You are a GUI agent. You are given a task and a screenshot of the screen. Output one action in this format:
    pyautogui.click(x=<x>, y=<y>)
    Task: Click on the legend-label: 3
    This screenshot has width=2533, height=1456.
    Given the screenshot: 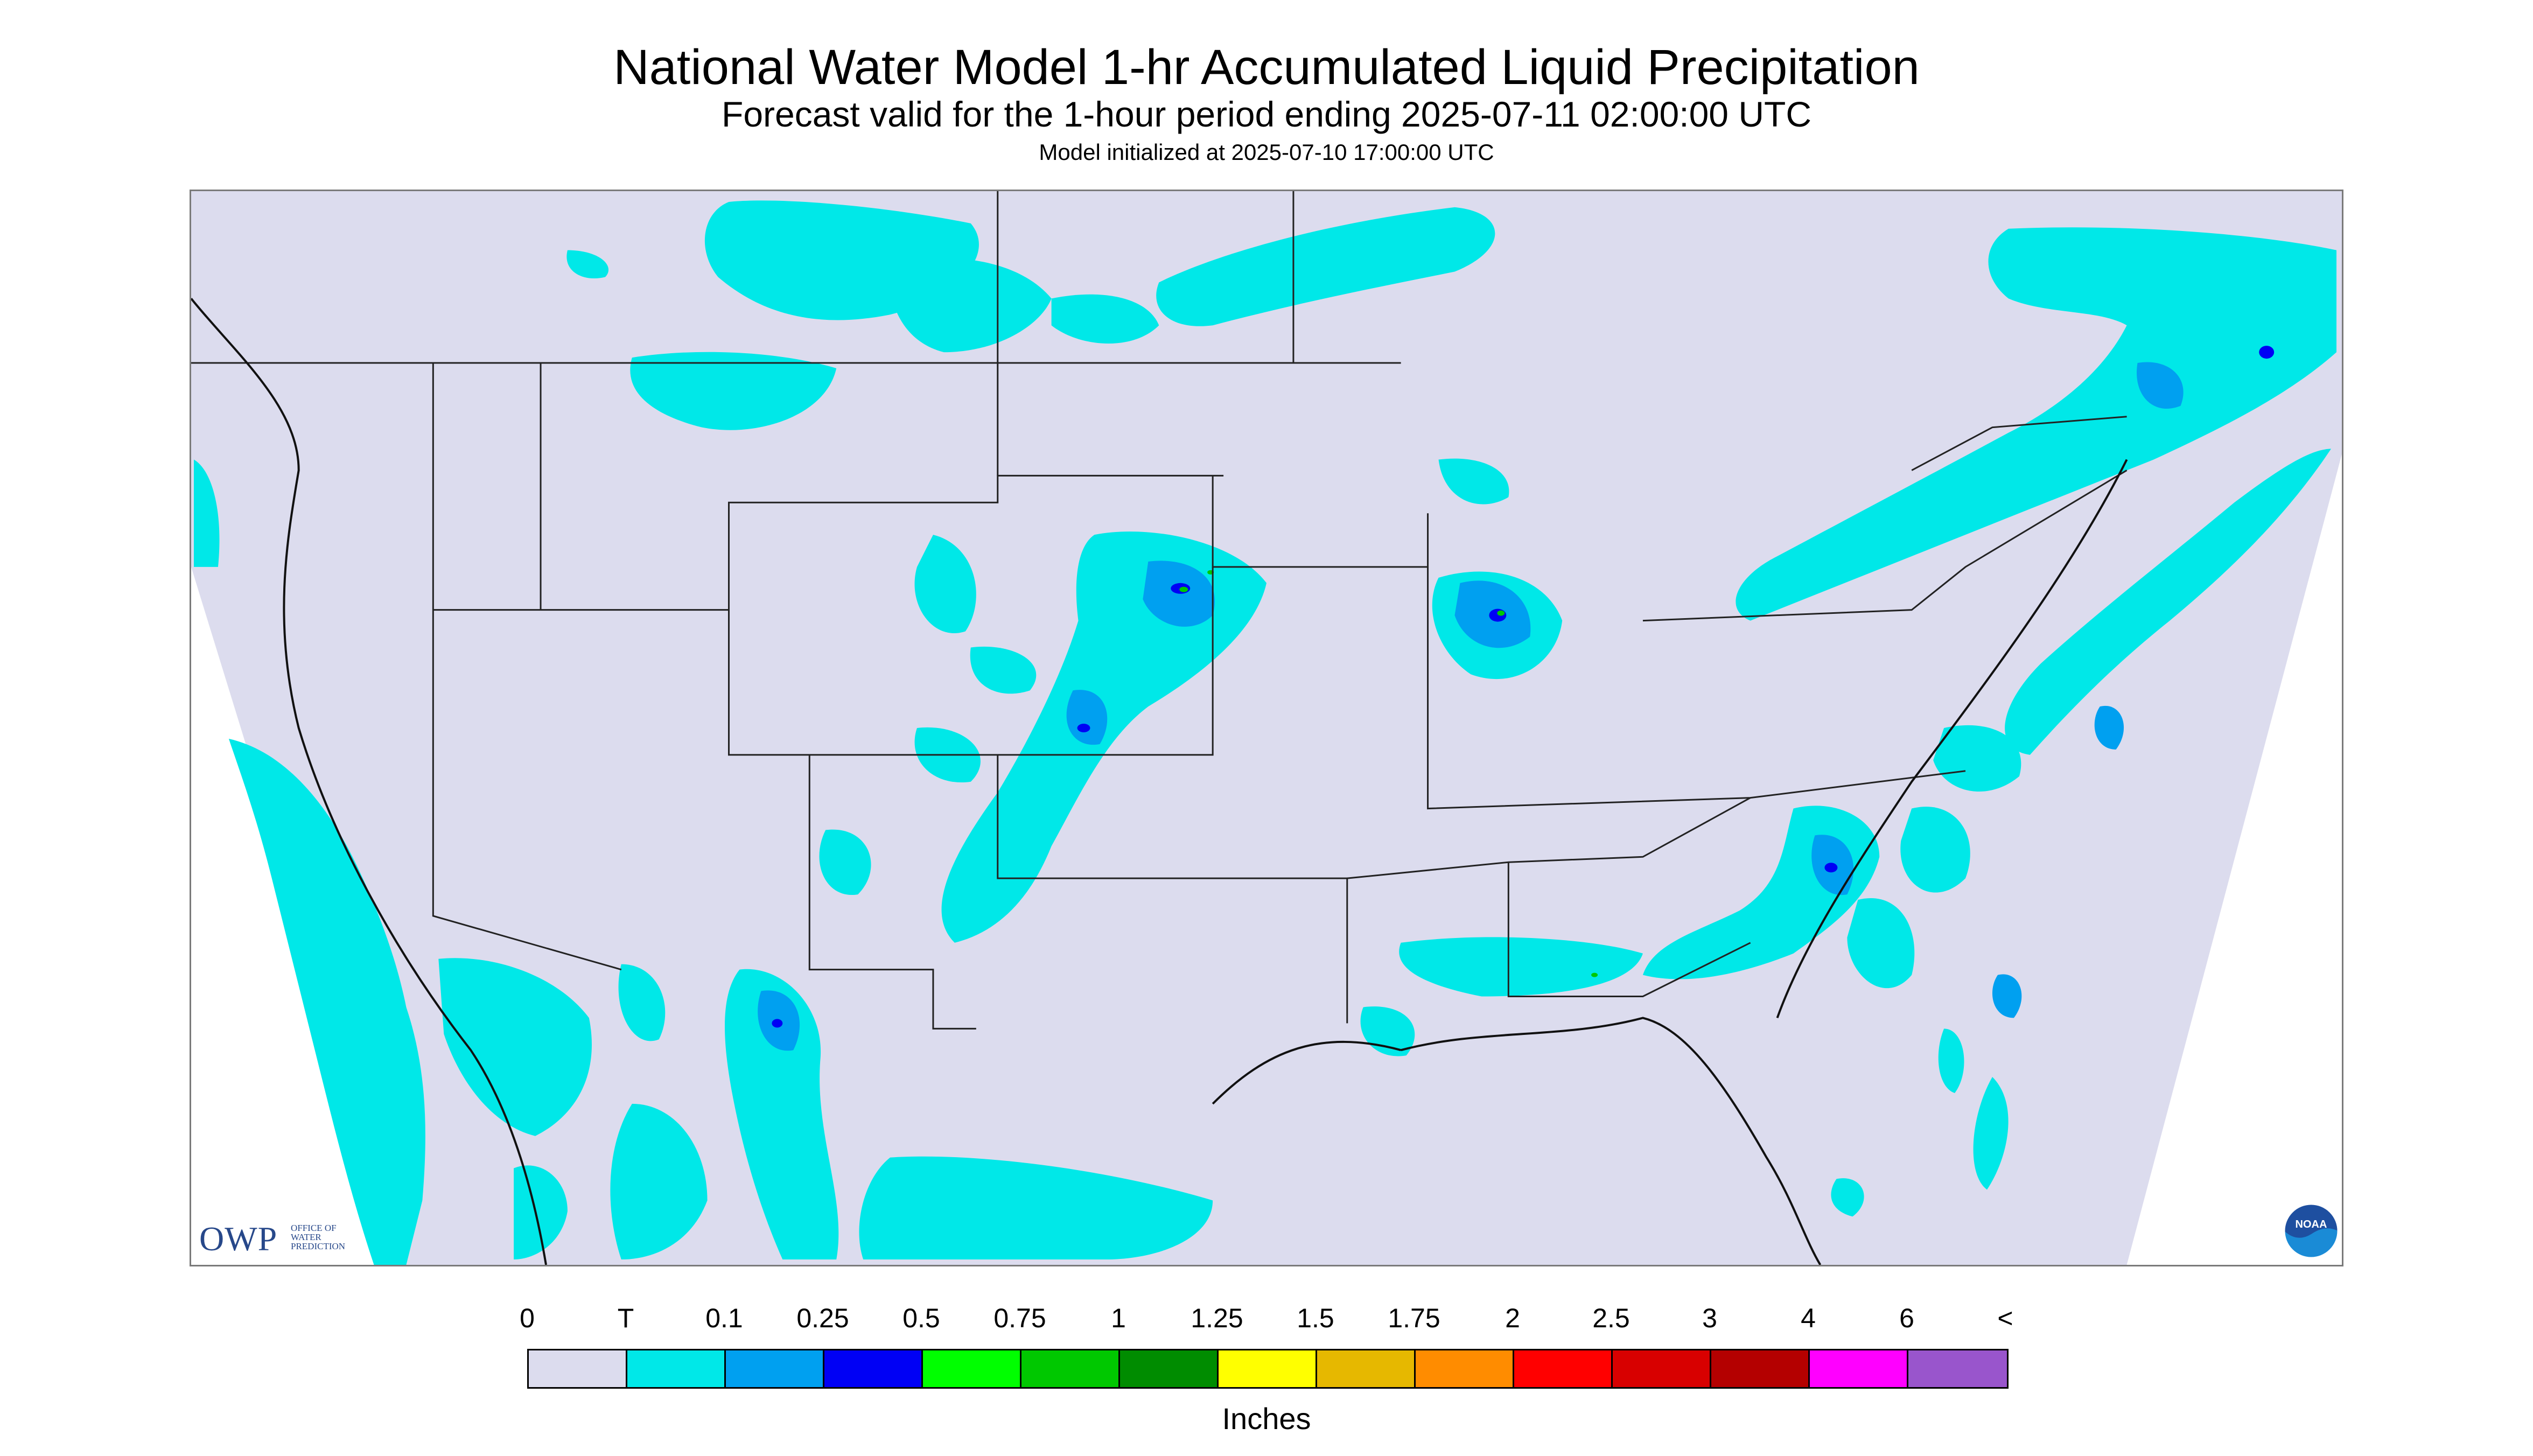 What is the action you would take?
    pyautogui.click(x=1709, y=1318)
    